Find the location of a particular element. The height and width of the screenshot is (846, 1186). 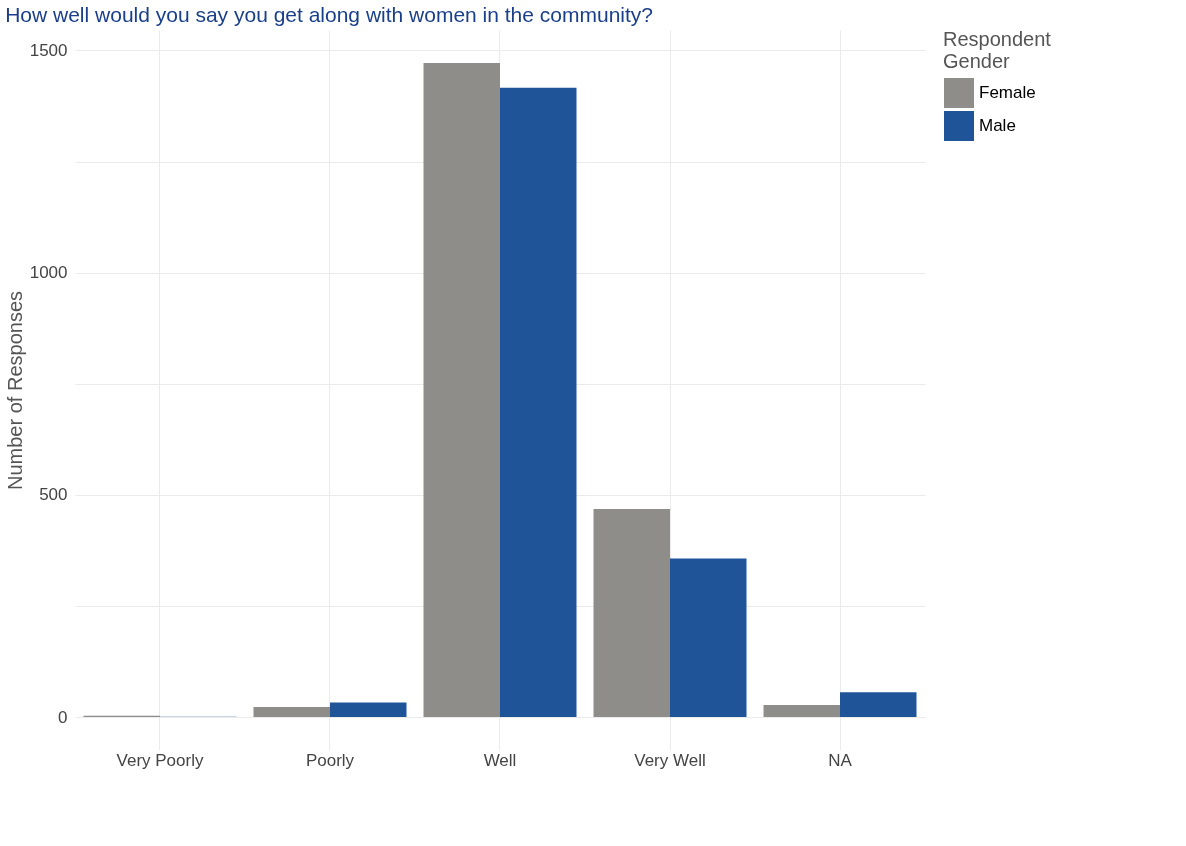

y-tick-label: 0 is located at coordinates (63, 717).